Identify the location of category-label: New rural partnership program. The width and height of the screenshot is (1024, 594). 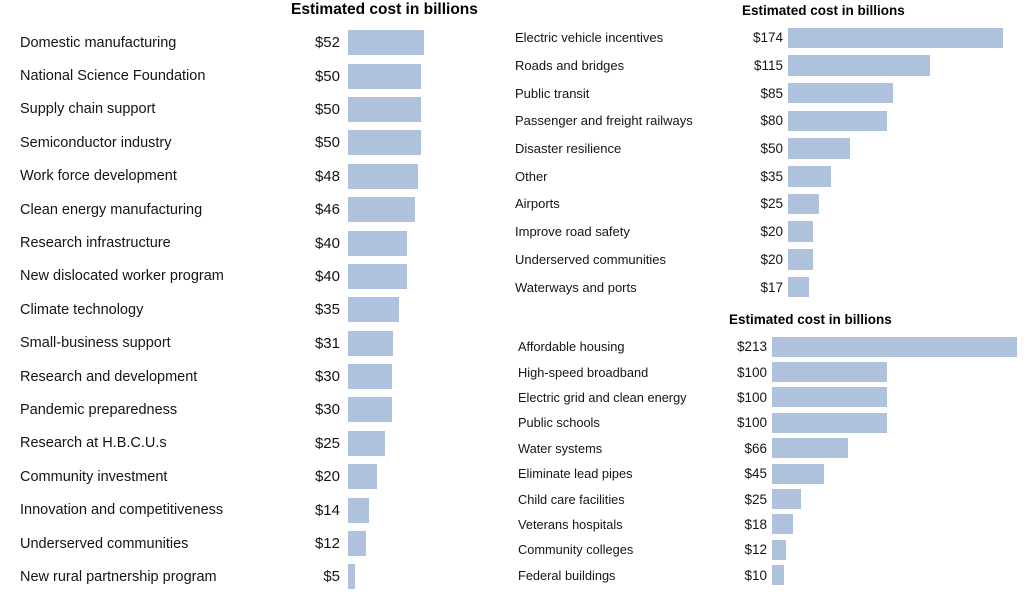
(118, 576).